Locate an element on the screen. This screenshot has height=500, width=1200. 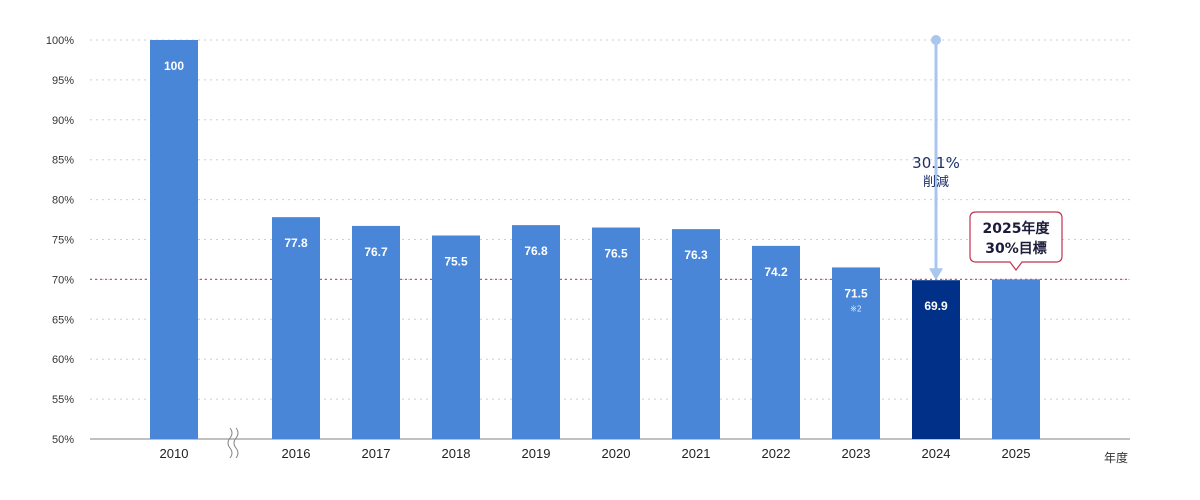
bar-value-label: 76.8 is located at coordinates (536, 251).